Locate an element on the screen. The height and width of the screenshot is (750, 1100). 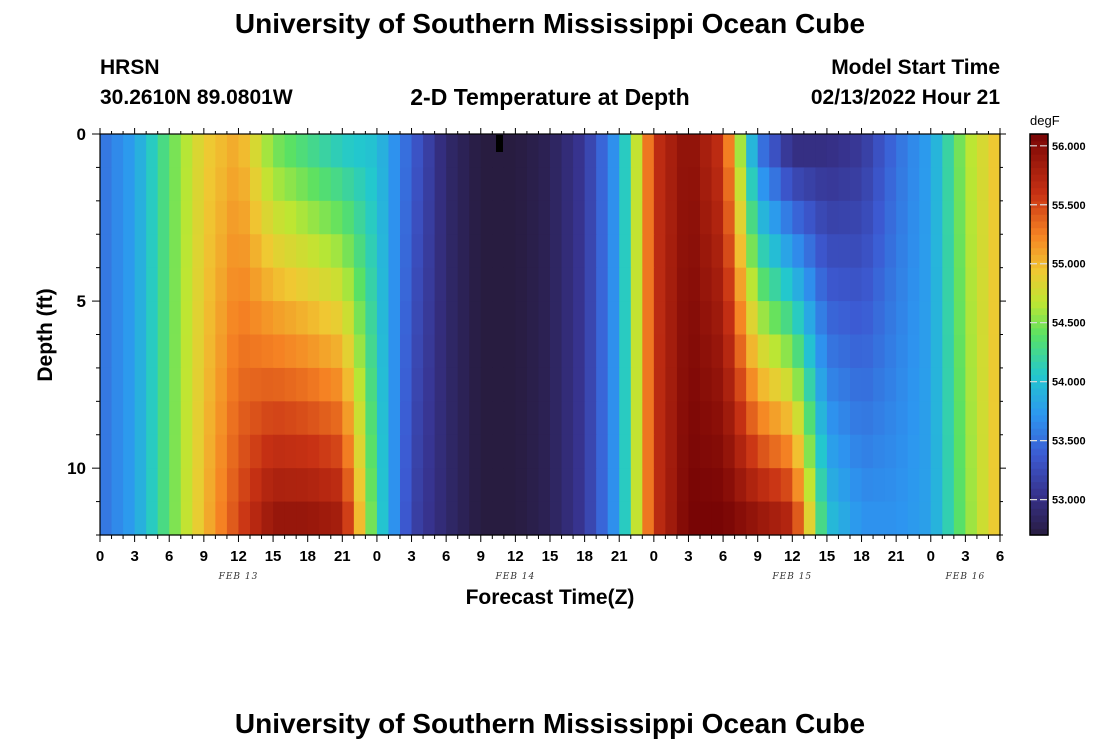
day-label: FEB 16 is located at coordinates (965, 577).